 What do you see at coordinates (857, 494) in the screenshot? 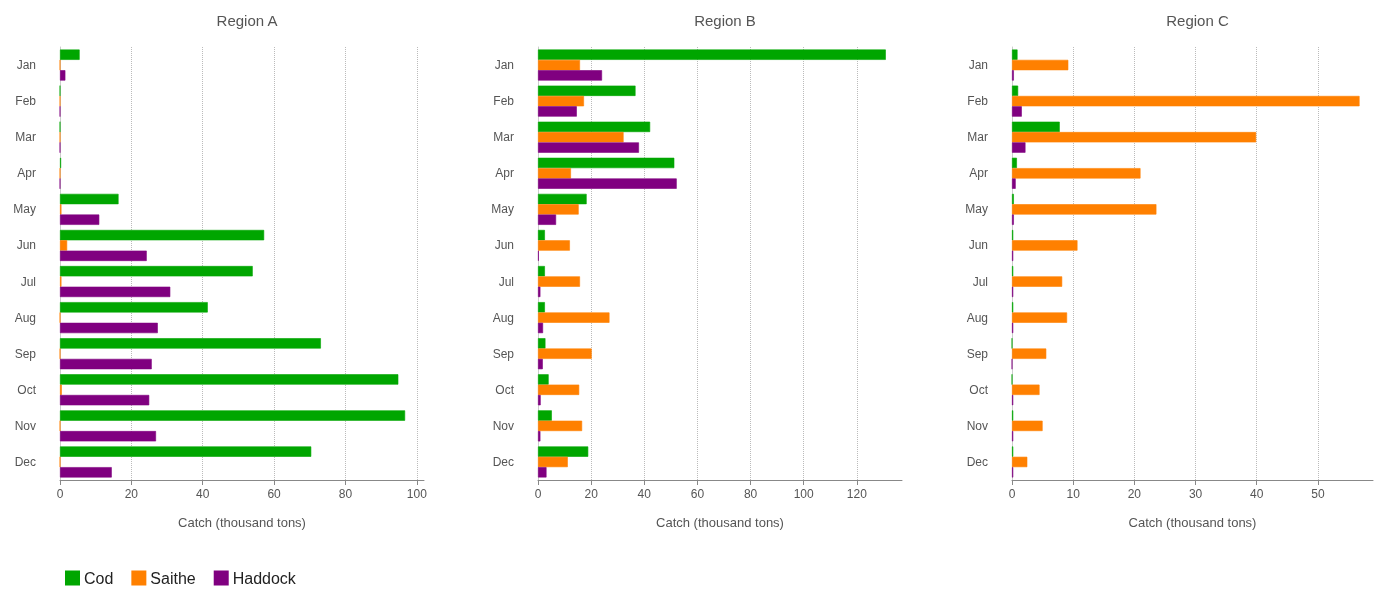
I see `x-tick-label: 120` at bounding box center [857, 494].